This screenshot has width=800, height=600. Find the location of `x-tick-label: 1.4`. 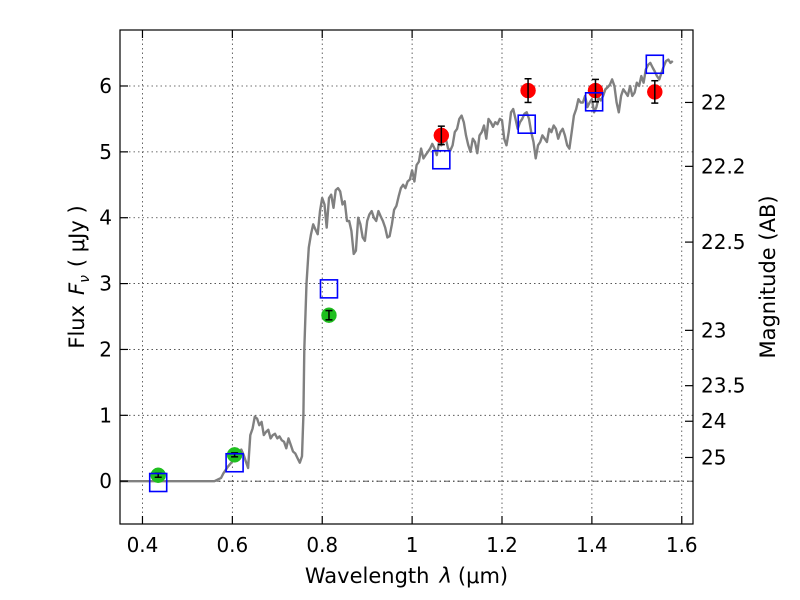

x-tick-label: 1.4 is located at coordinates (592, 545).